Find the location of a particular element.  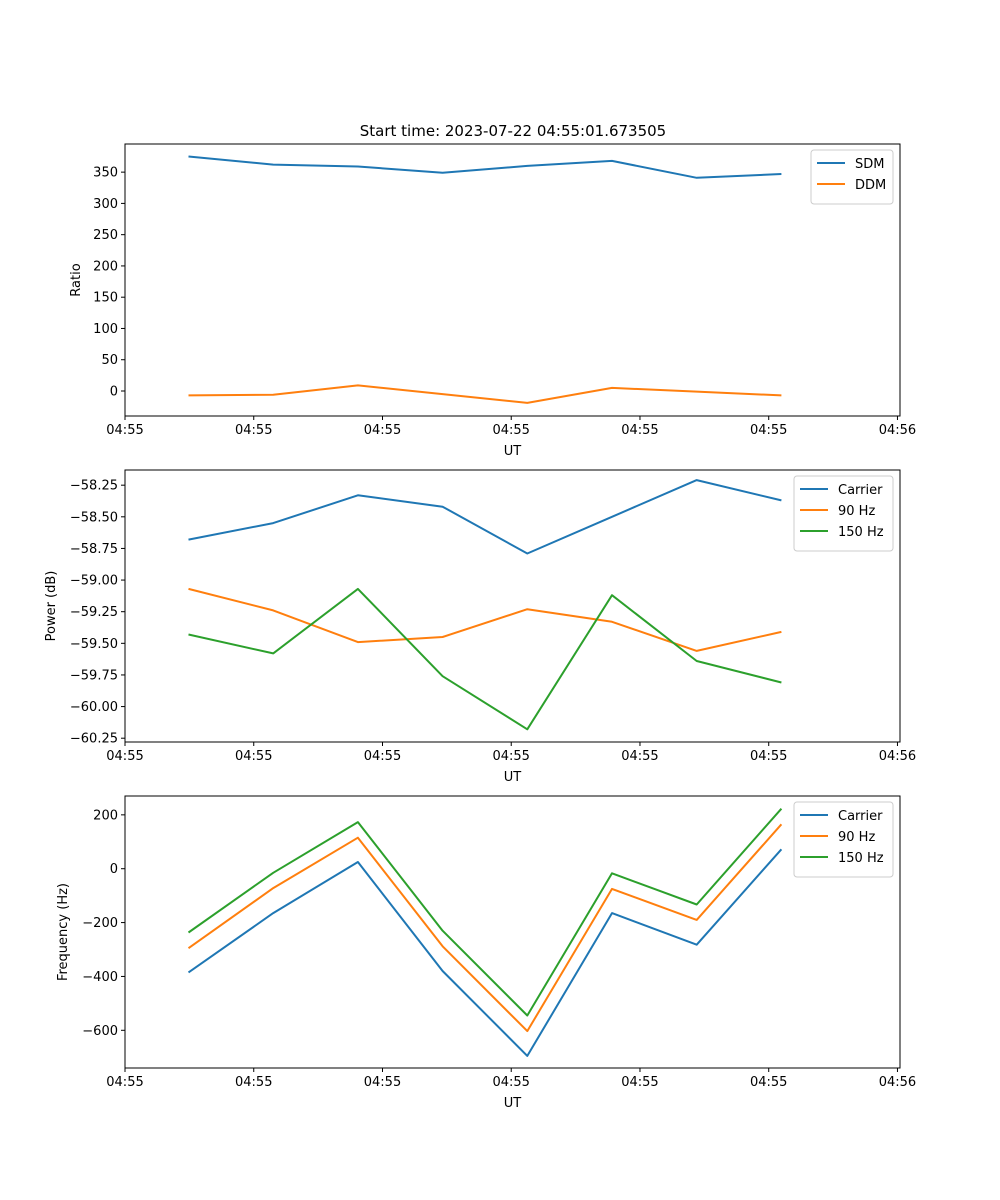

y-tick-label: −58.25 is located at coordinates (94, 486).